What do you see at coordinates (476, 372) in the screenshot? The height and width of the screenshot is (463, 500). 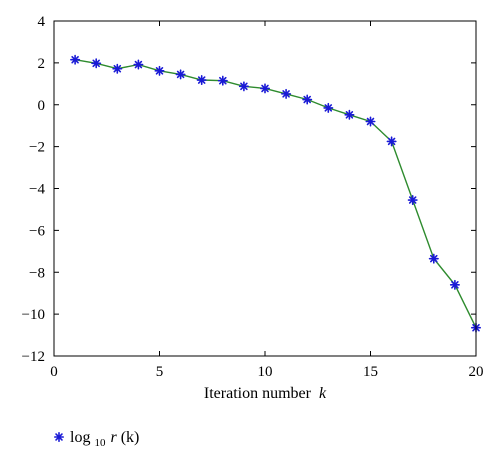 I see `x-tick-label: 20` at bounding box center [476, 372].